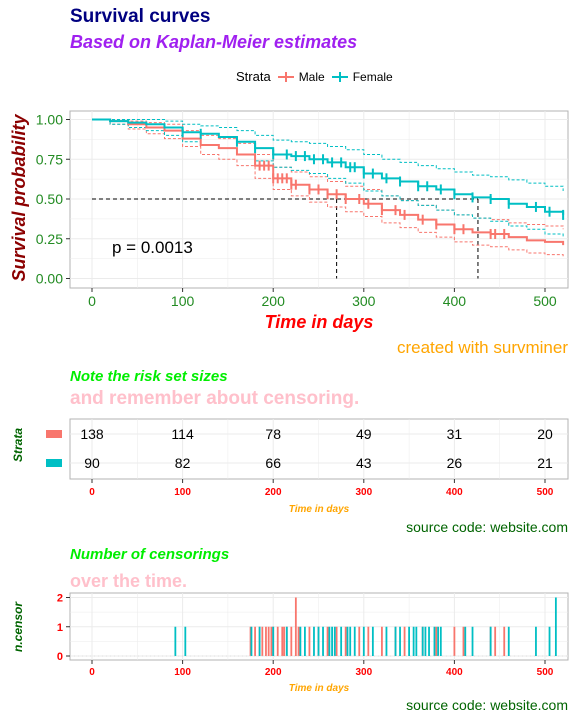 This screenshot has width=576, height=720. Describe the element at coordinates (273, 672) in the screenshot. I see `censor-x-tick-label: 200` at that location.